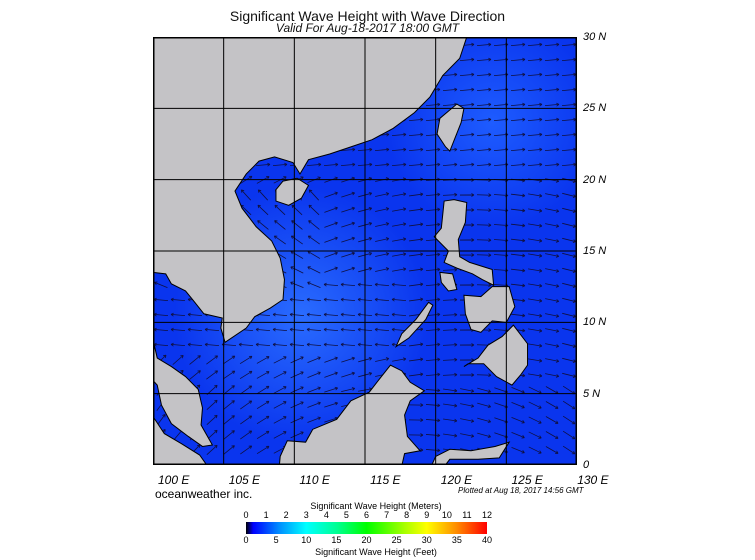 This screenshot has width=755, height=560. What do you see at coordinates (244, 480) in the screenshot?
I see `lon-label: 105 E` at bounding box center [244, 480].